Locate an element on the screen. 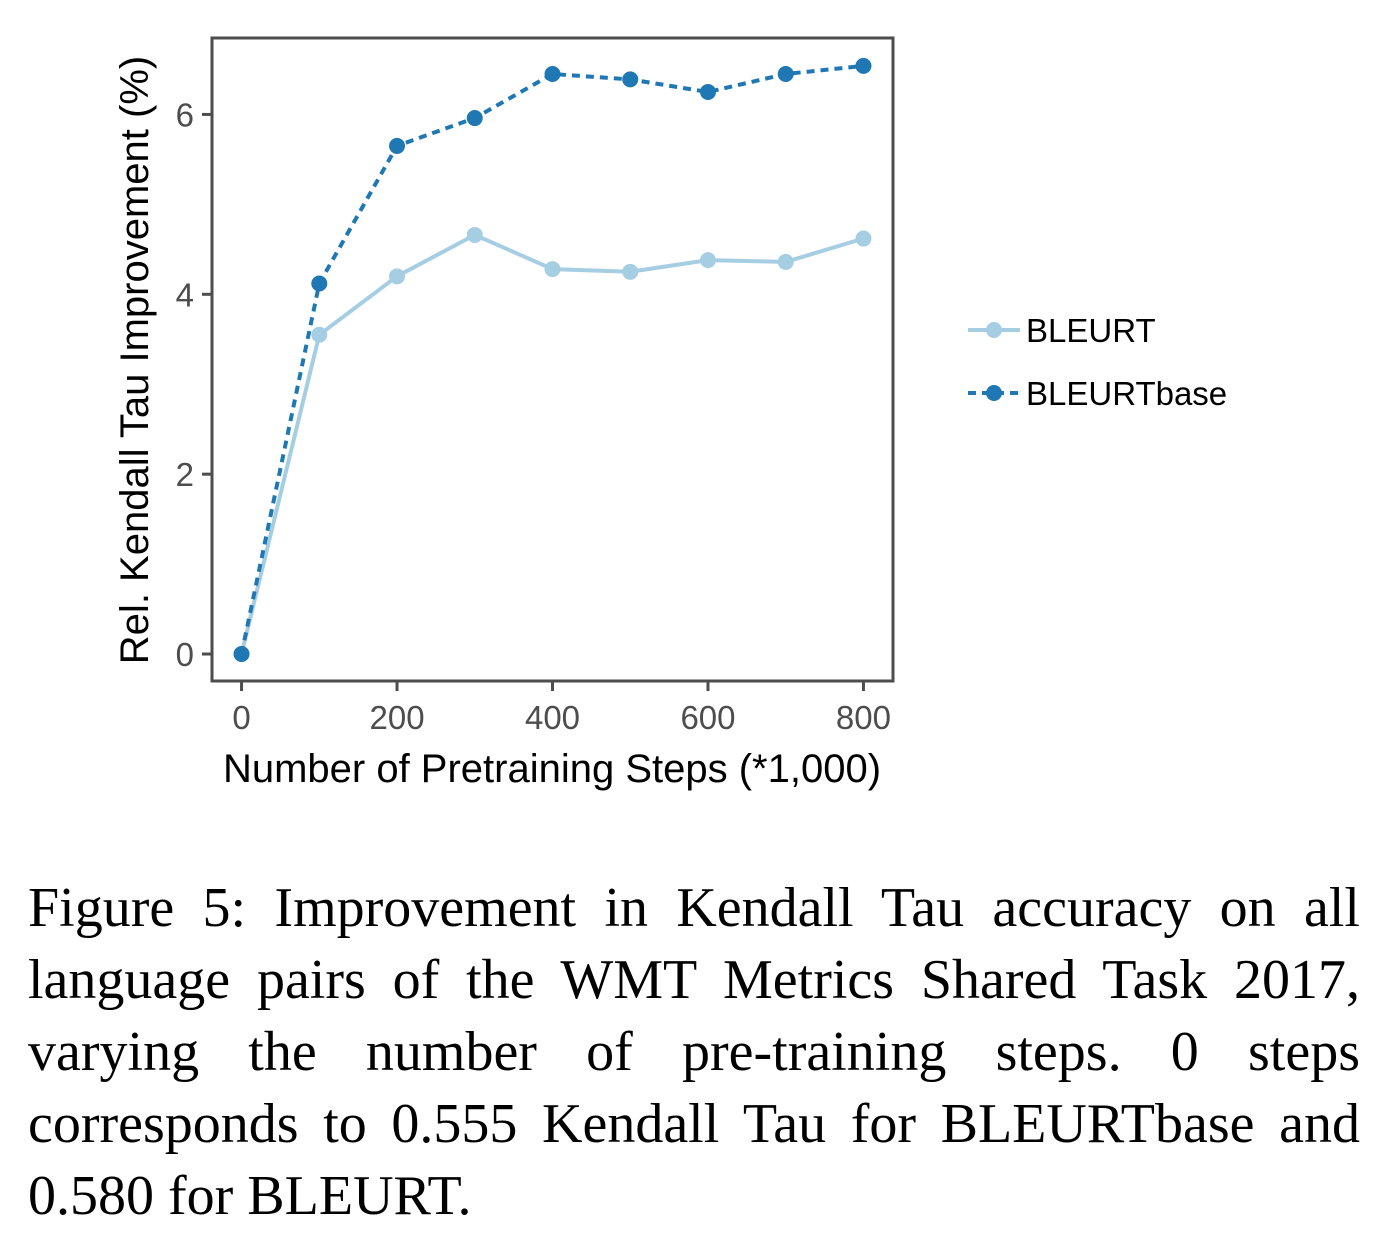 The height and width of the screenshot is (1241, 1381). x-tick-label: 200 is located at coordinates (396, 717).